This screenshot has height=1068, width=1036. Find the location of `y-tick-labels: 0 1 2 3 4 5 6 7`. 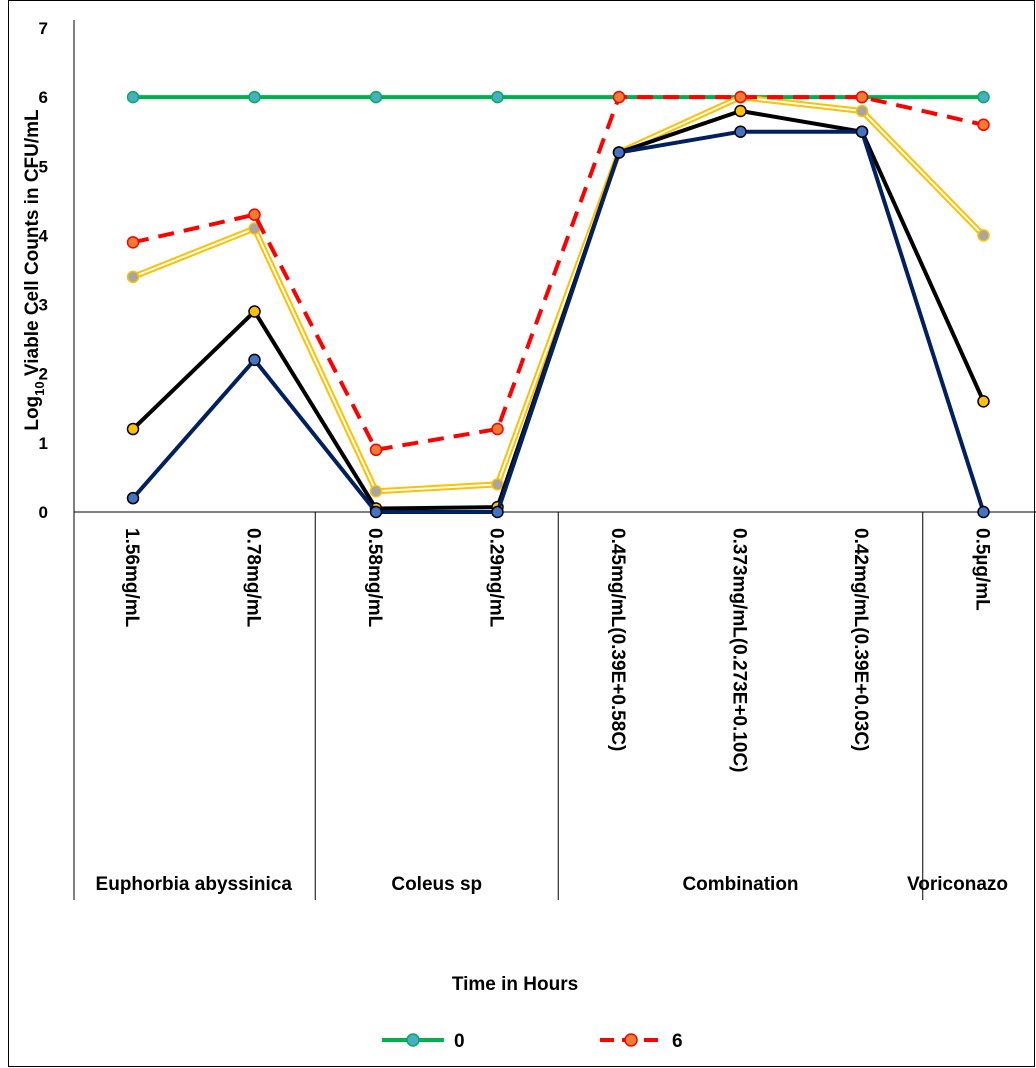

y-tick-labels: 0 1 2 3 4 5 6 7 is located at coordinates (44, 270).